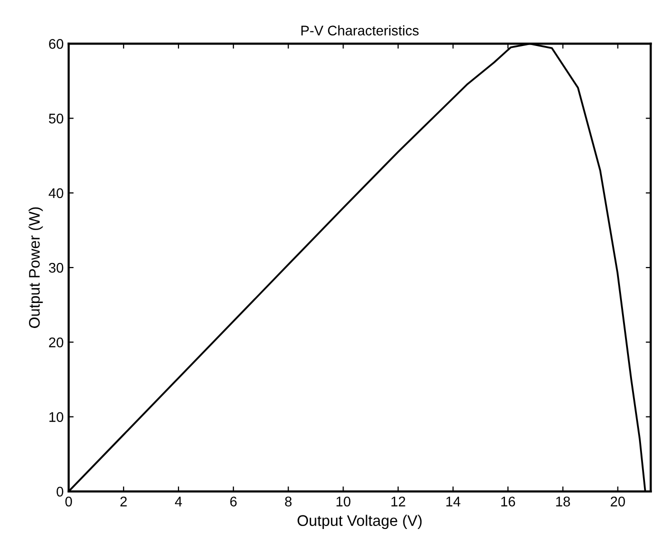 This screenshot has width=654, height=546. I want to click on x-tick-label: 10, so click(343, 501).